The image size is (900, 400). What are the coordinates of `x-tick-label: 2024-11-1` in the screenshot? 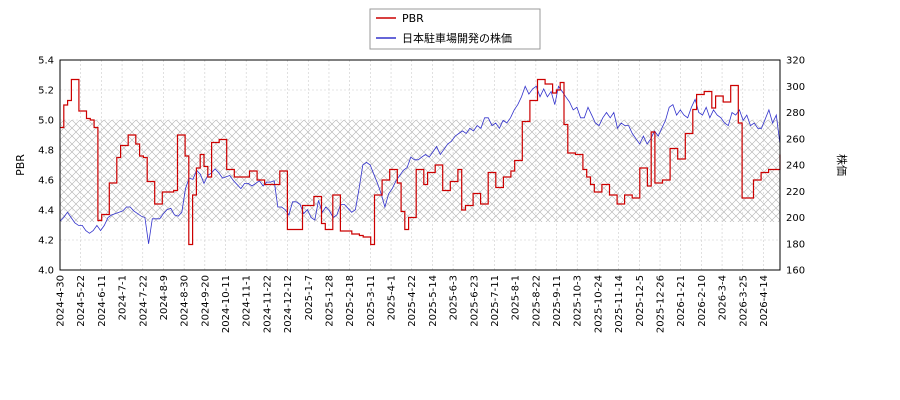 It's located at (247, 301).